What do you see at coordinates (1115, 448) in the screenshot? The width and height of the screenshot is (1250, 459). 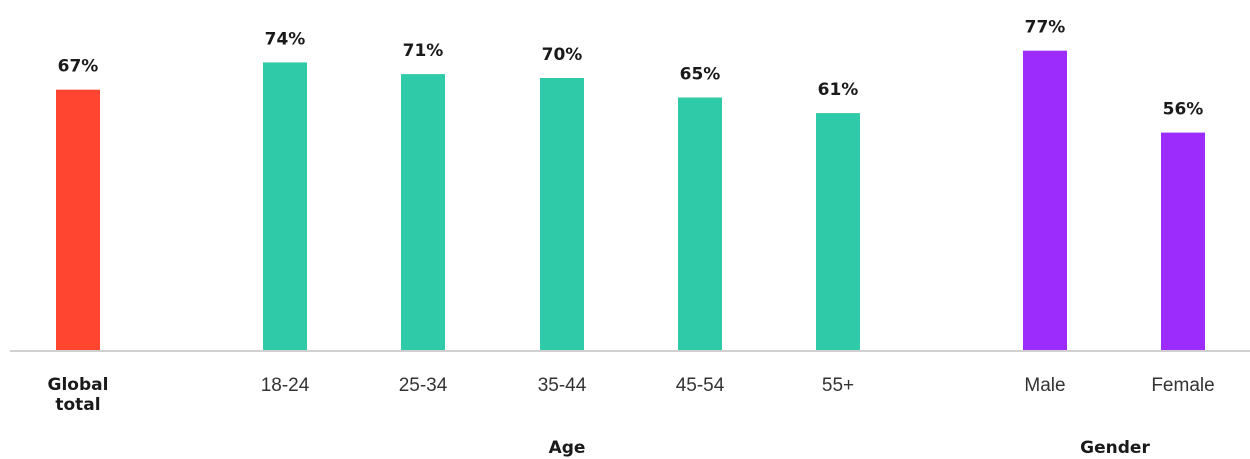 I see `group-label-gender: Gender` at bounding box center [1115, 448].